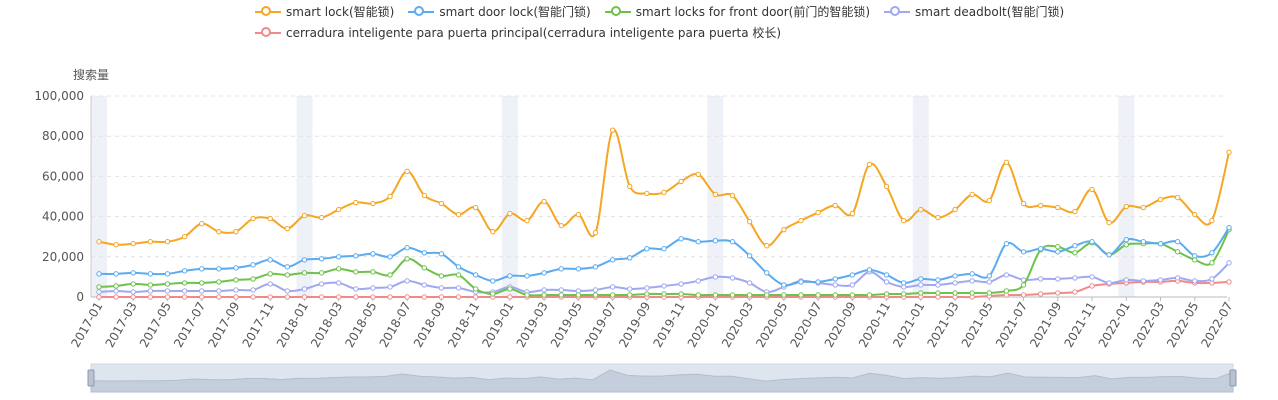 Image resolution: width=1278 pixels, height=400 pixels. What do you see at coordinates (91, 378) in the screenshot?
I see `zoom-handle-left` at bounding box center [91, 378].